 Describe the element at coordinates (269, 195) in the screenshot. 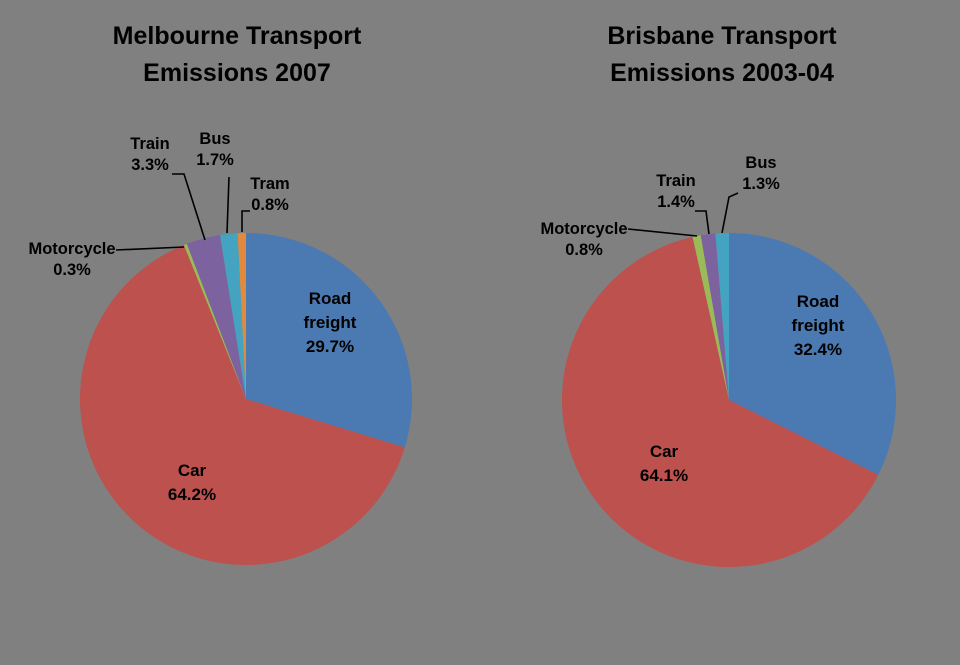

I see `pie-label-tram: Tram 0.8%` at that location.